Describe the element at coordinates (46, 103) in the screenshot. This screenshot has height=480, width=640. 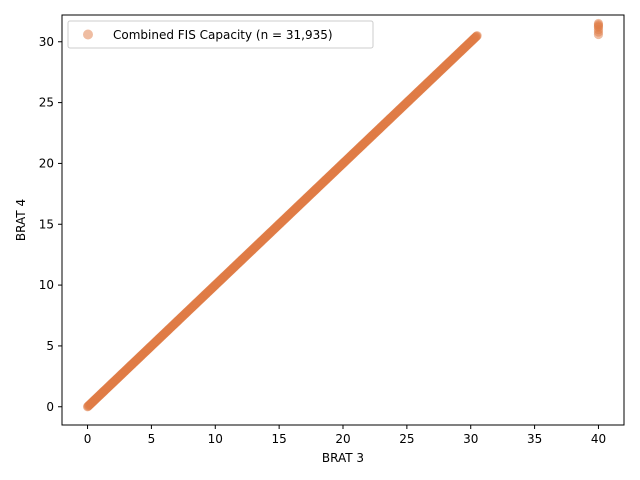
I see `y-tick-label: 25` at that location.